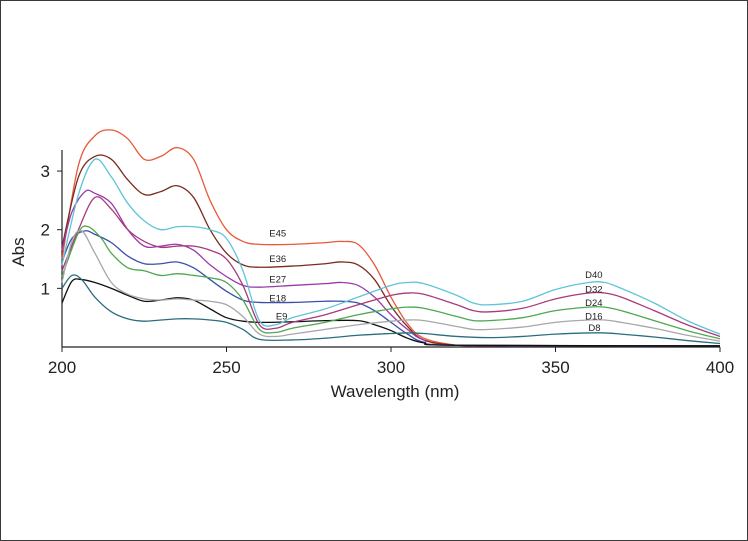  I want to click on series-label-d32: D32, so click(593, 289).